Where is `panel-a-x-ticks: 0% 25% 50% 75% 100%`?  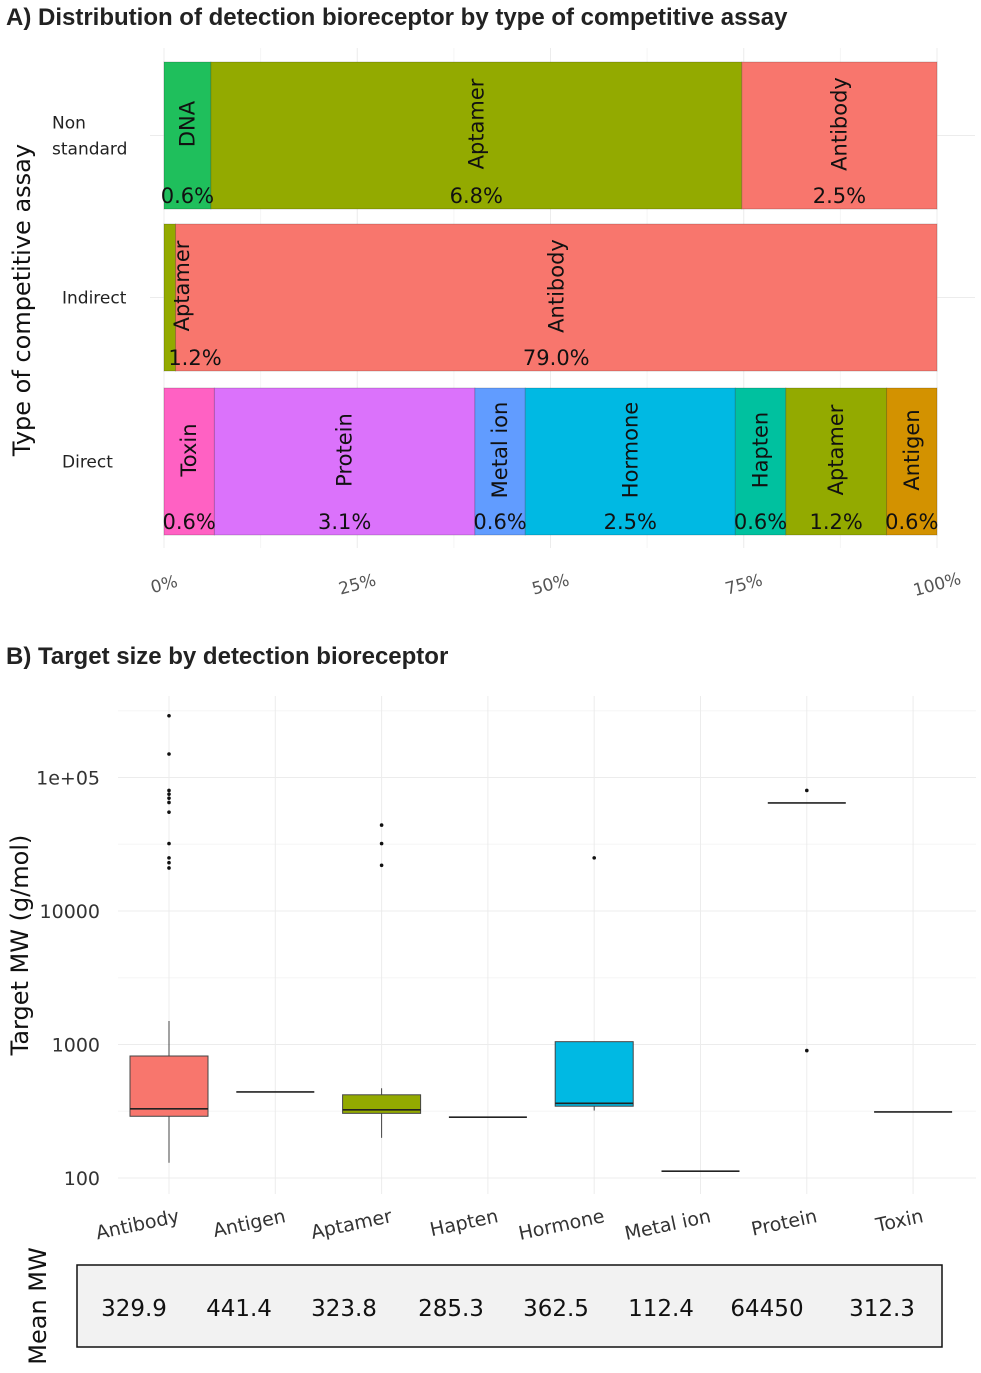 panel-a-x-ticks: 0% 25% 50% 75% 100% is located at coordinates (556, 585).